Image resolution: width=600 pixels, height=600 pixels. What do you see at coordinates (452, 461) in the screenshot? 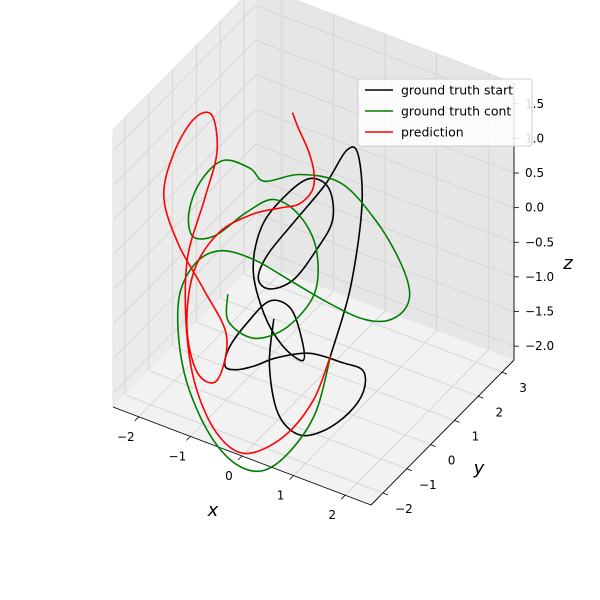
I see `y-tick-label: 0` at bounding box center [452, 461].